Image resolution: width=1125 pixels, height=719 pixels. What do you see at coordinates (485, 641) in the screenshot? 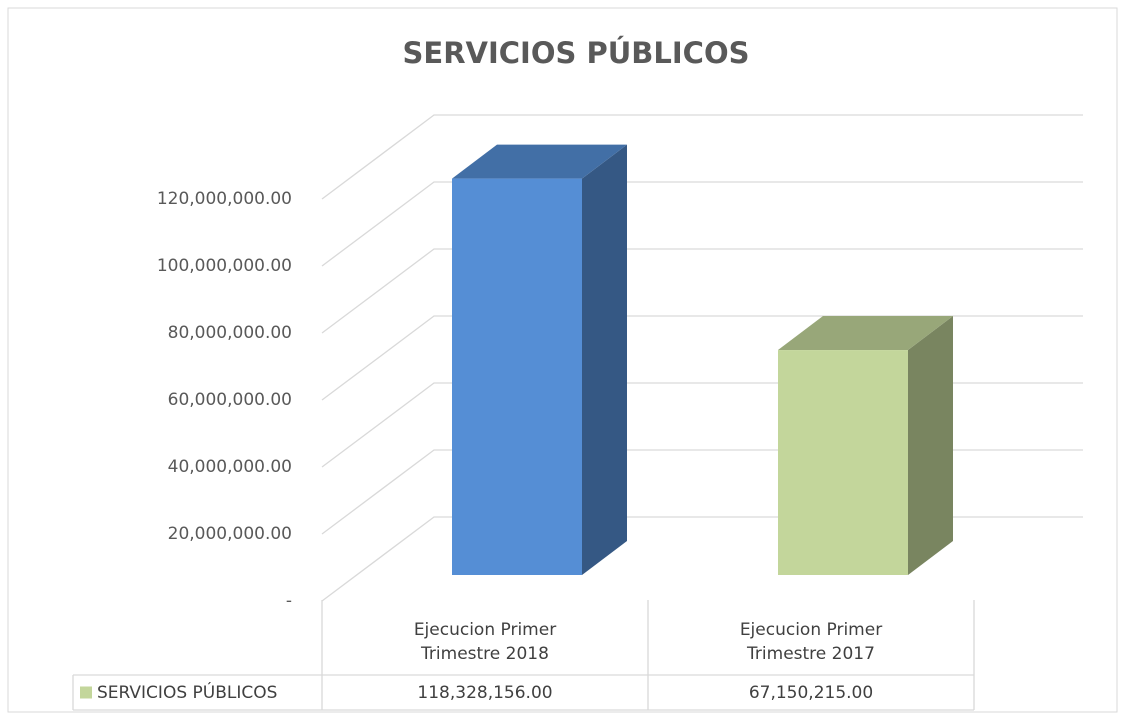
I see `category-label: Ejecucion Primer Trimestre 2018` at bounding box center [485, 641].